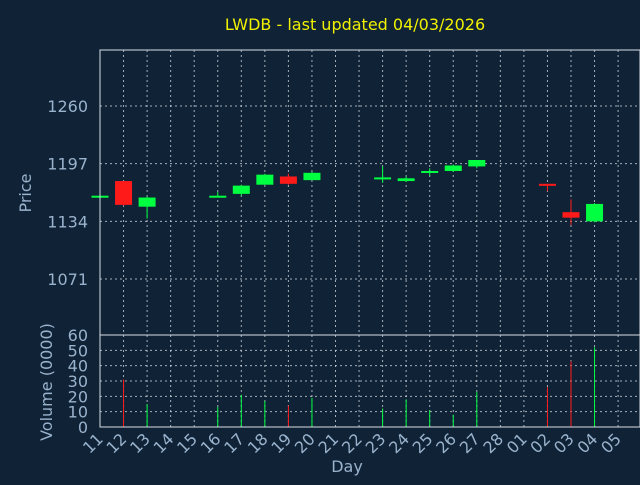 This screenshot has width=640, height=485. I want to click on chart-title: LWDB - last updated 04/03/2026, so click(355, 24).